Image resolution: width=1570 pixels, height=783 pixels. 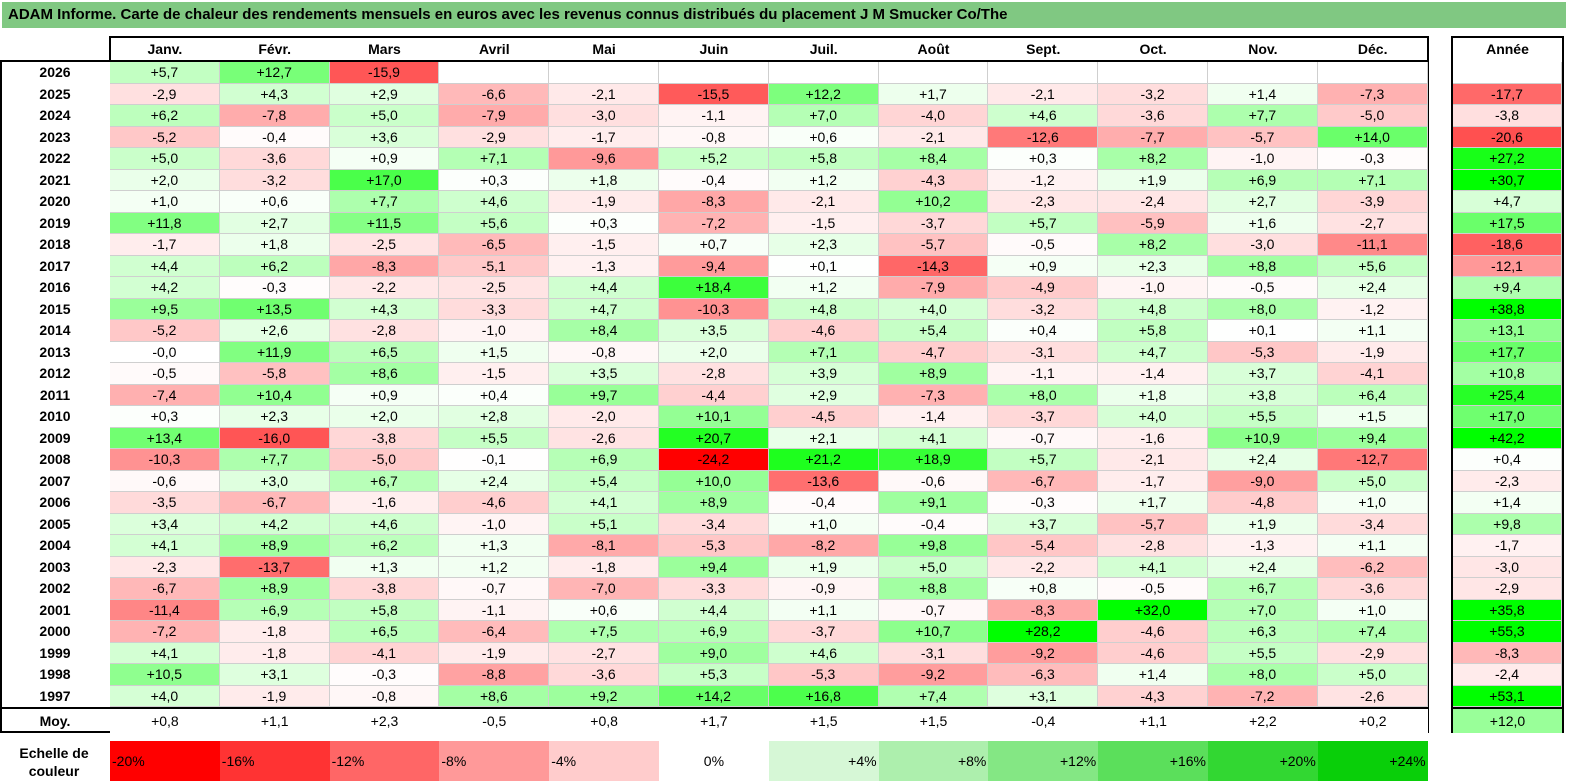 I want to click on annual-cell: -3,0, so click(x=1507, y=567).